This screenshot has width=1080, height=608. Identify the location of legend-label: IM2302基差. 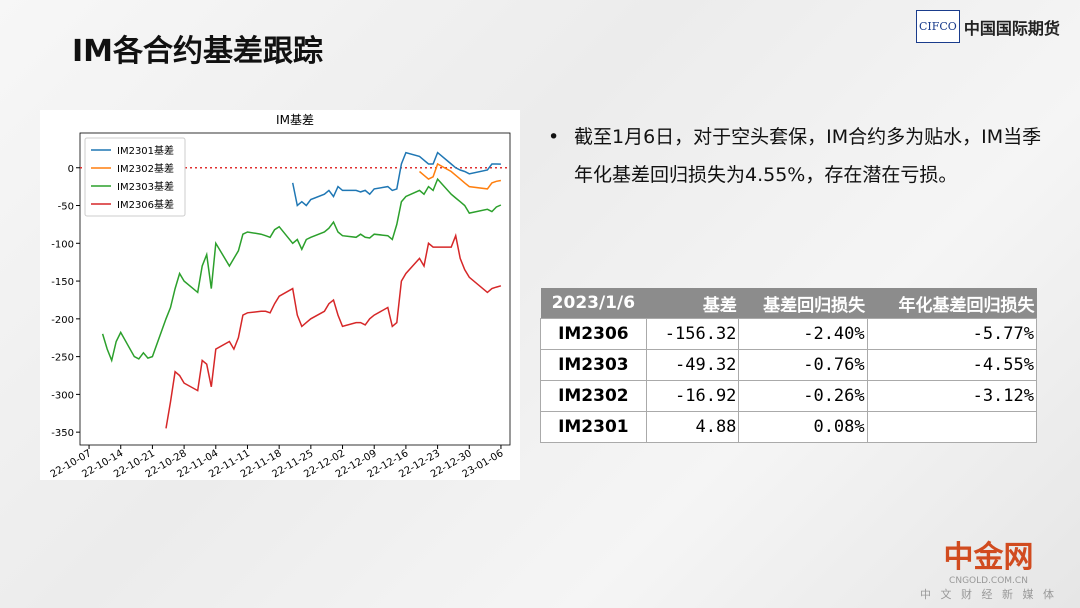
(145, 168).